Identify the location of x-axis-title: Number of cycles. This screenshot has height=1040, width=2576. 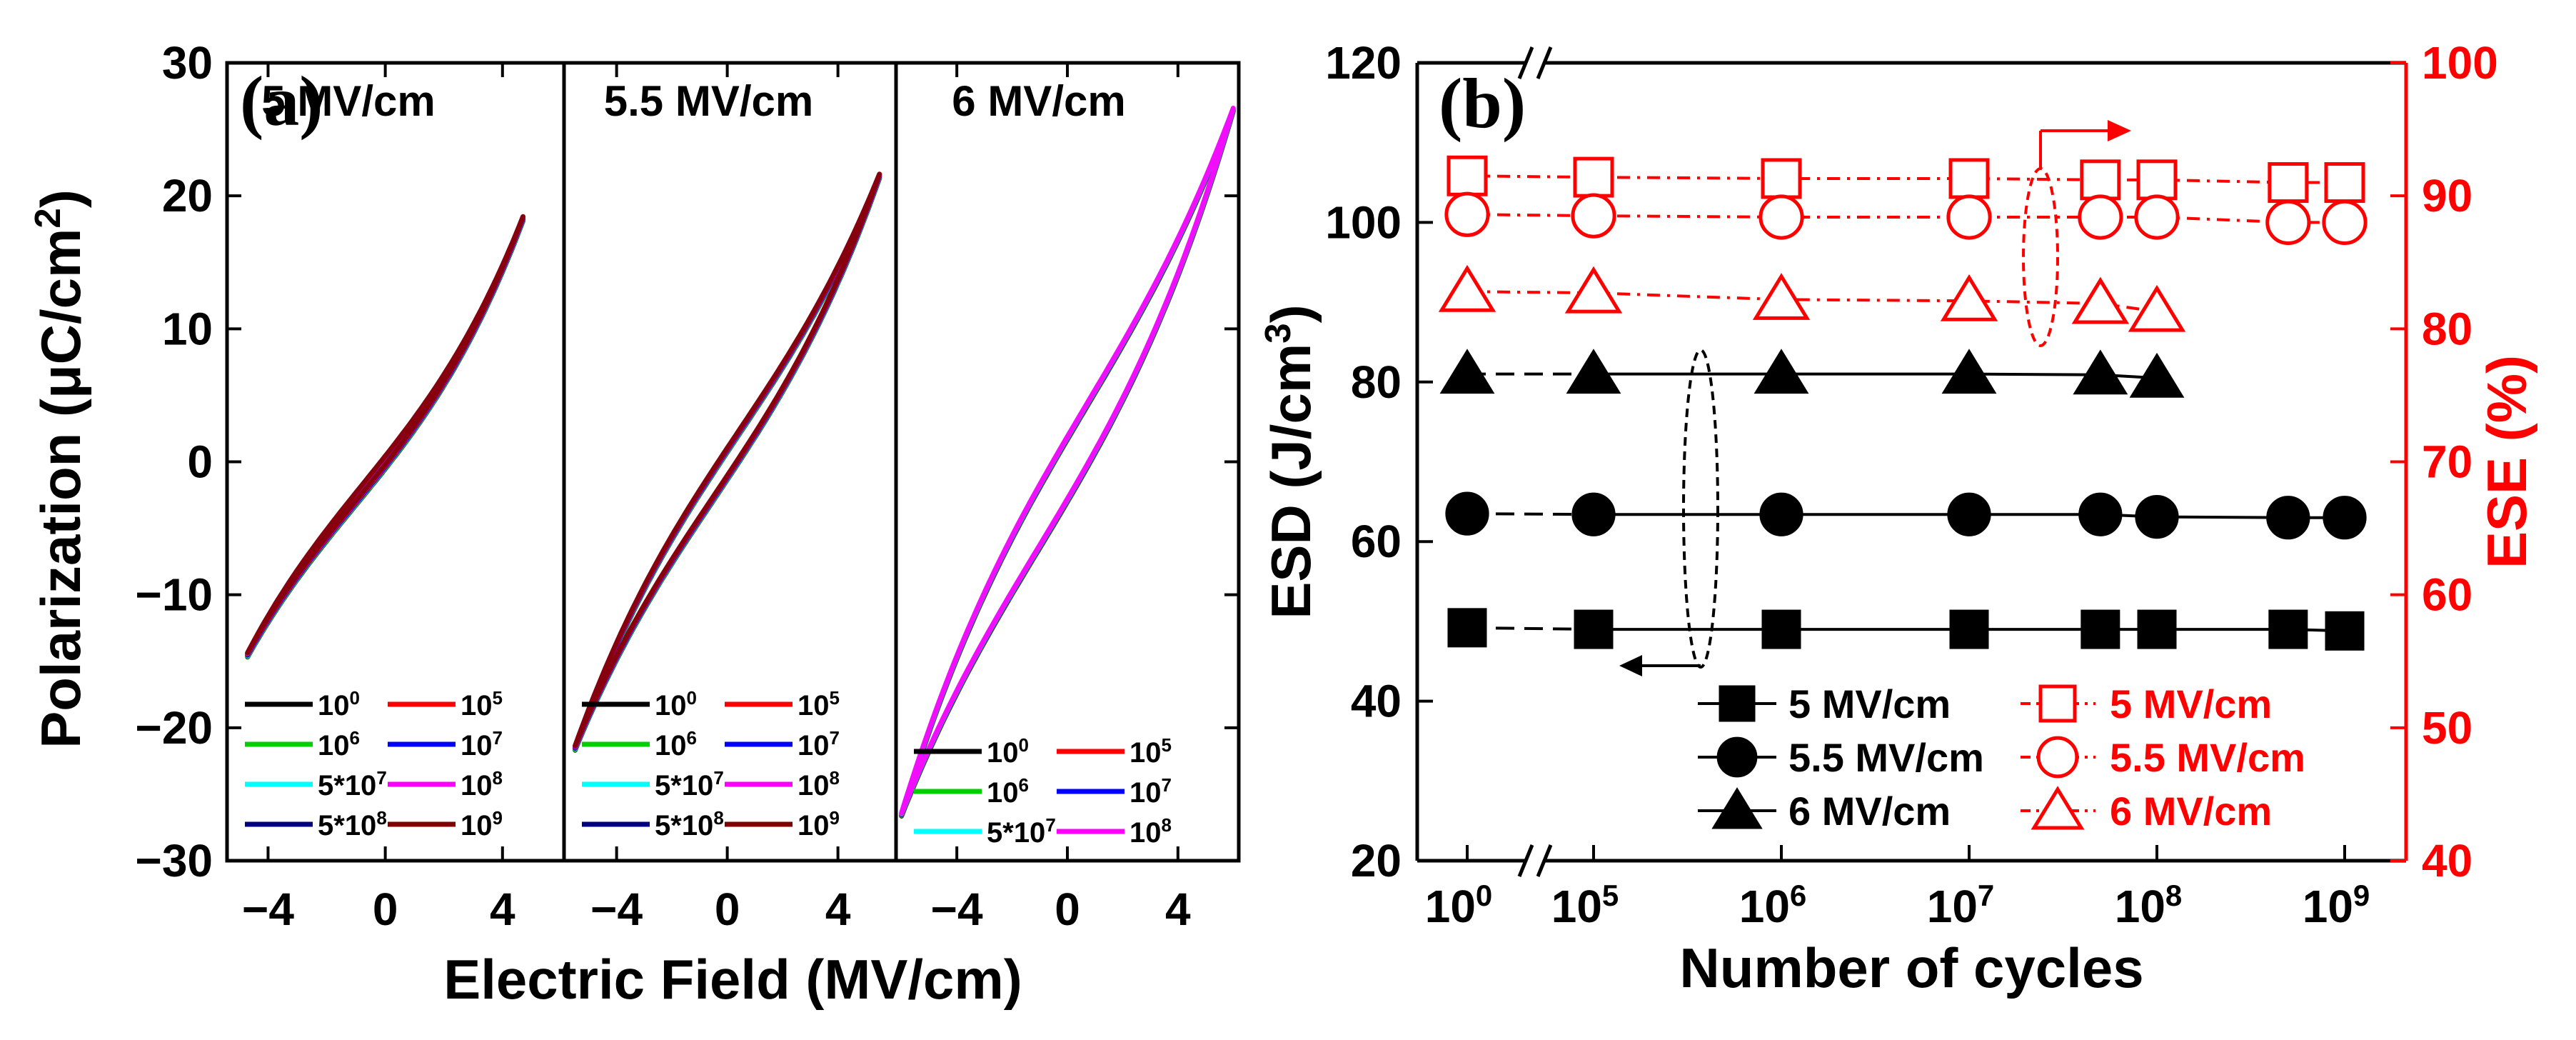
(1911, 967).